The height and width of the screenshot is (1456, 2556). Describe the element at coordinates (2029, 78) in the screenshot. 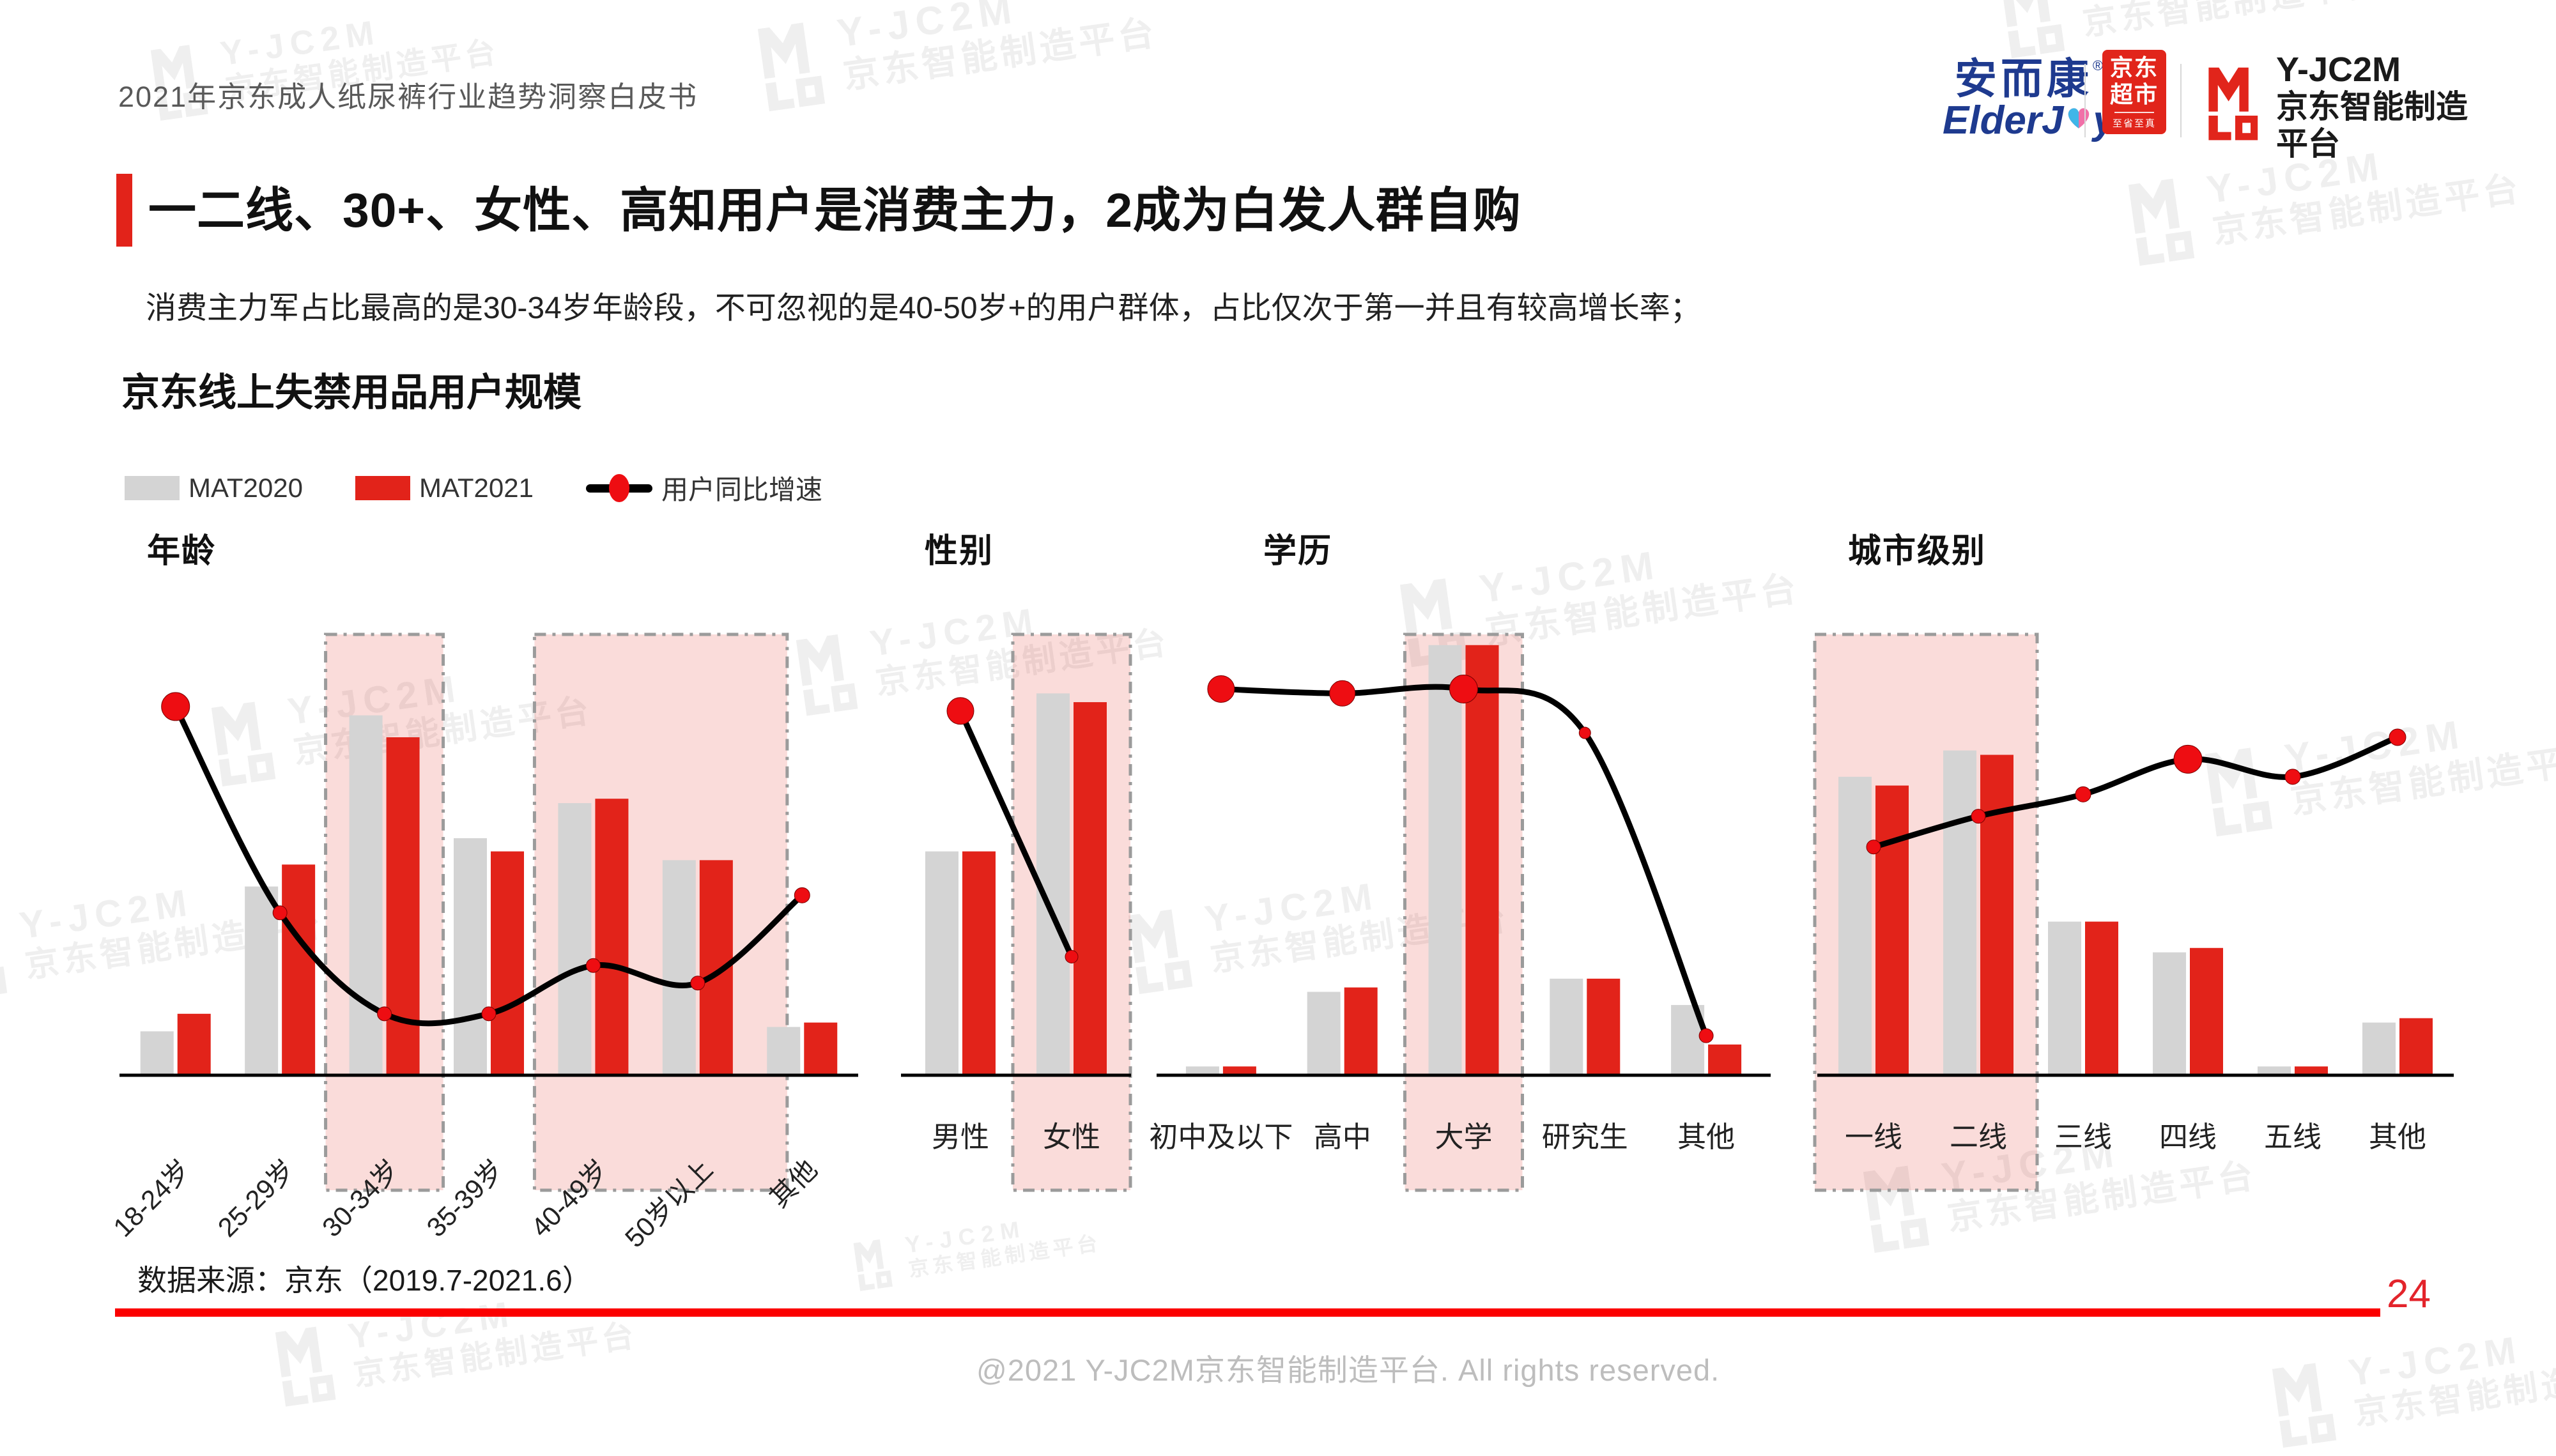

I see `elderjoy-cn: 安而康®` at that location.